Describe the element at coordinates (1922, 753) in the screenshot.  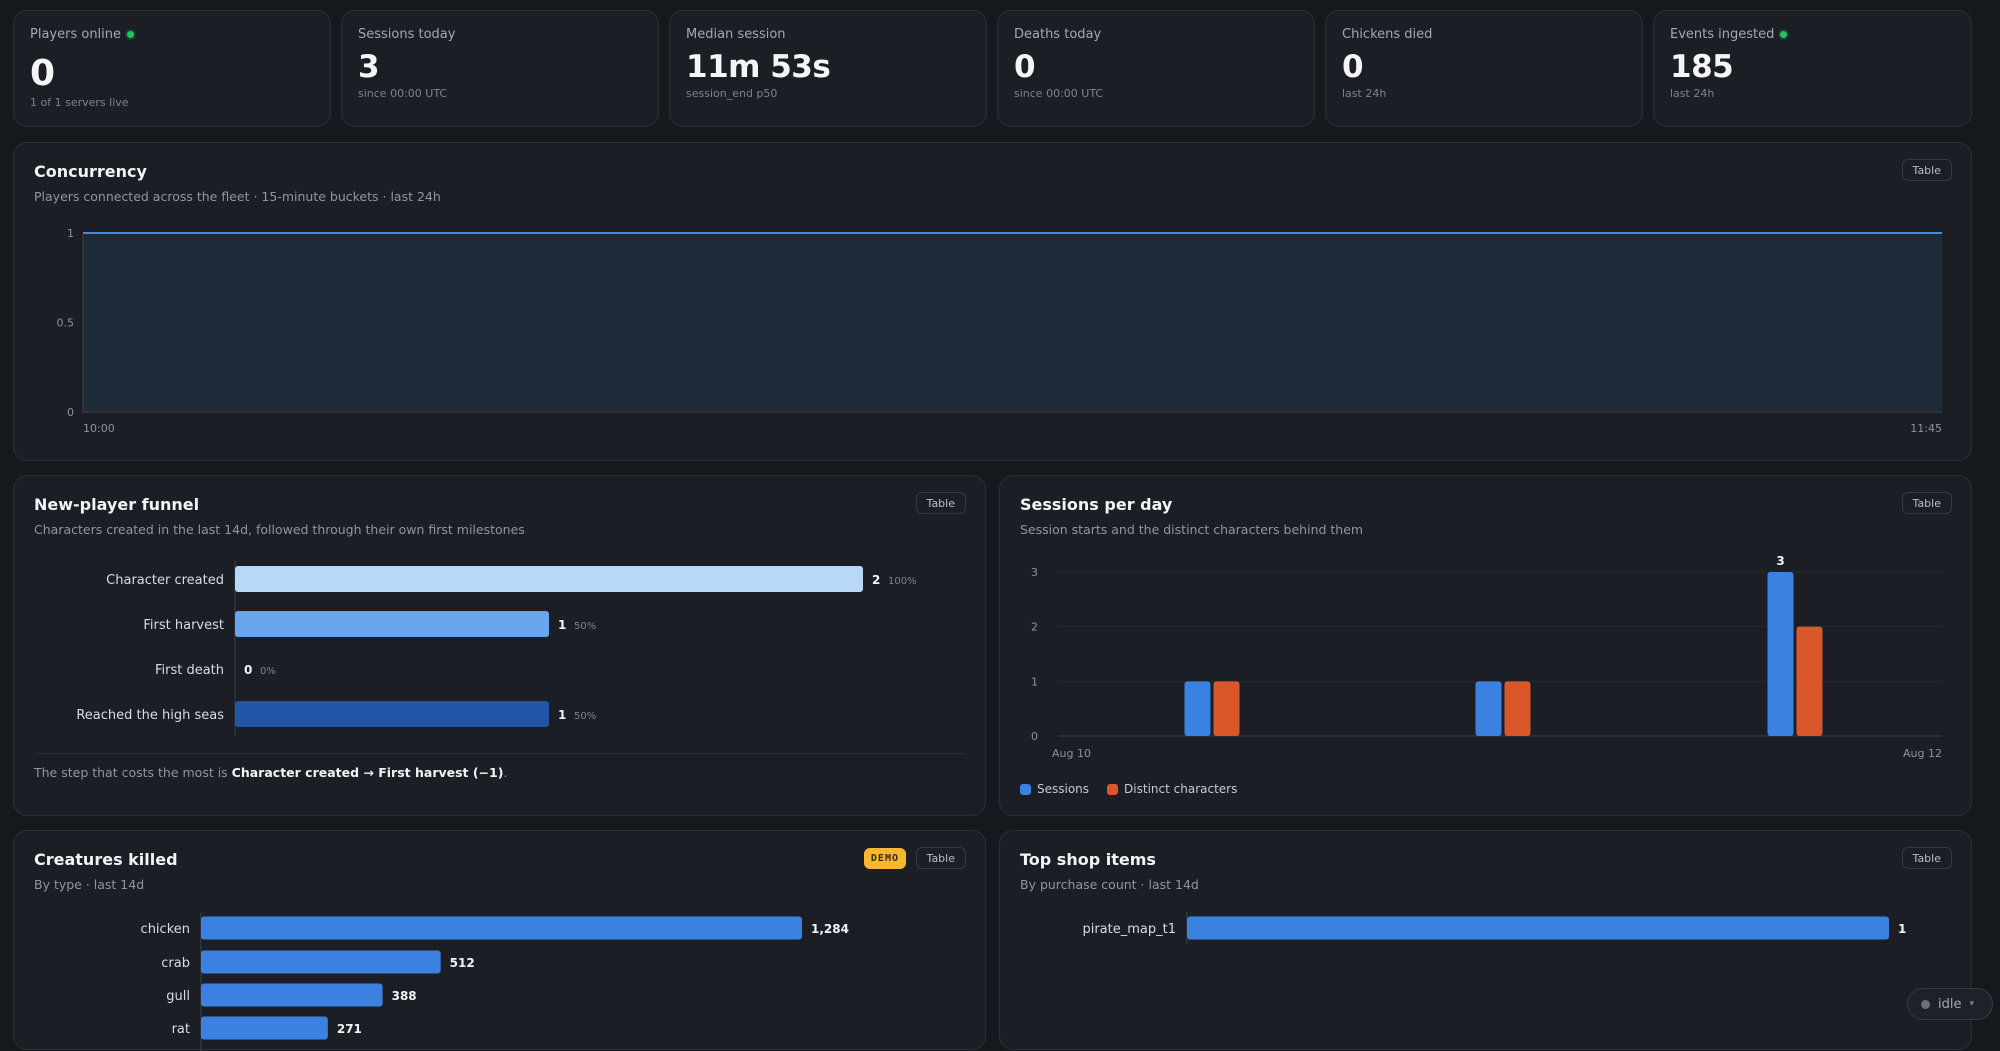
I see `x-tick-label: Aug 12` at that location.